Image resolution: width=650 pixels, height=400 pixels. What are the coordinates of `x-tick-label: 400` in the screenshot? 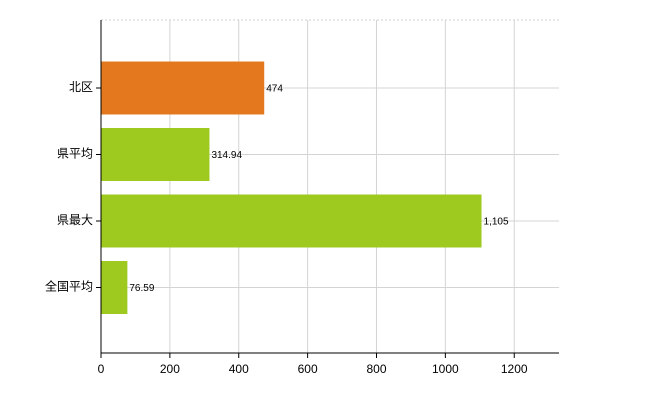 It's located at (239, 369).